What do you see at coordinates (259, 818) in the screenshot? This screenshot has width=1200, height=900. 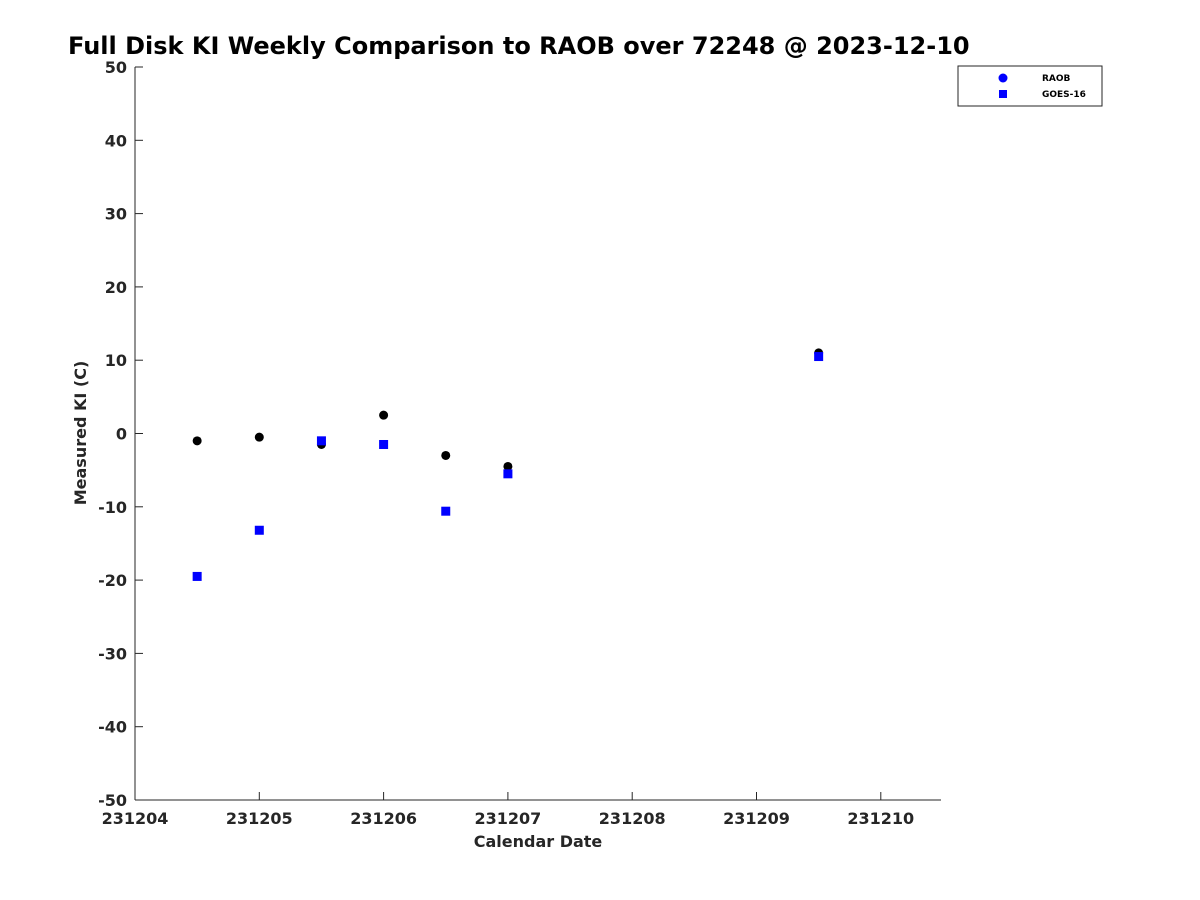 I see `x-tick-label: 231205` at bounding box center [259, 818].